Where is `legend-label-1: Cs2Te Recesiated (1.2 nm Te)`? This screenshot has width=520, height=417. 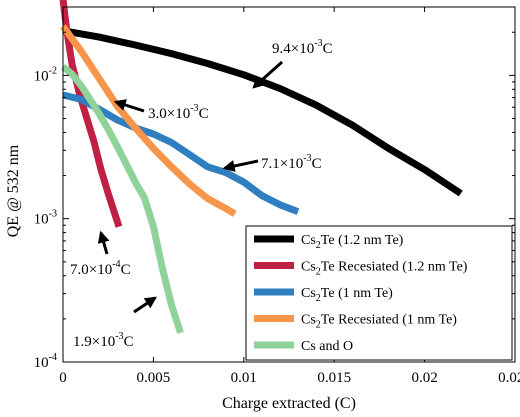
legend-label-1: Cs2Te Recesiated (1.2 nm Te) is located at coordinates (384, 269).